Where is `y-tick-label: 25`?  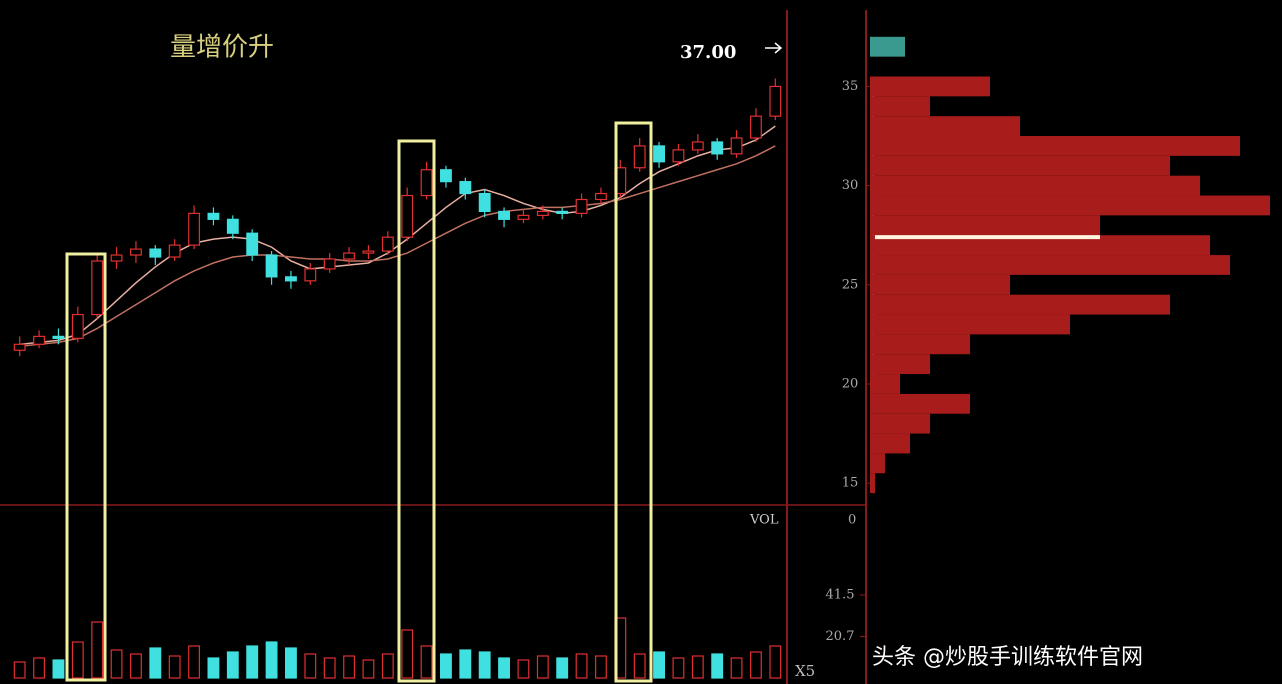
y-tick-label: 25 is located at coordinates (850, 284).